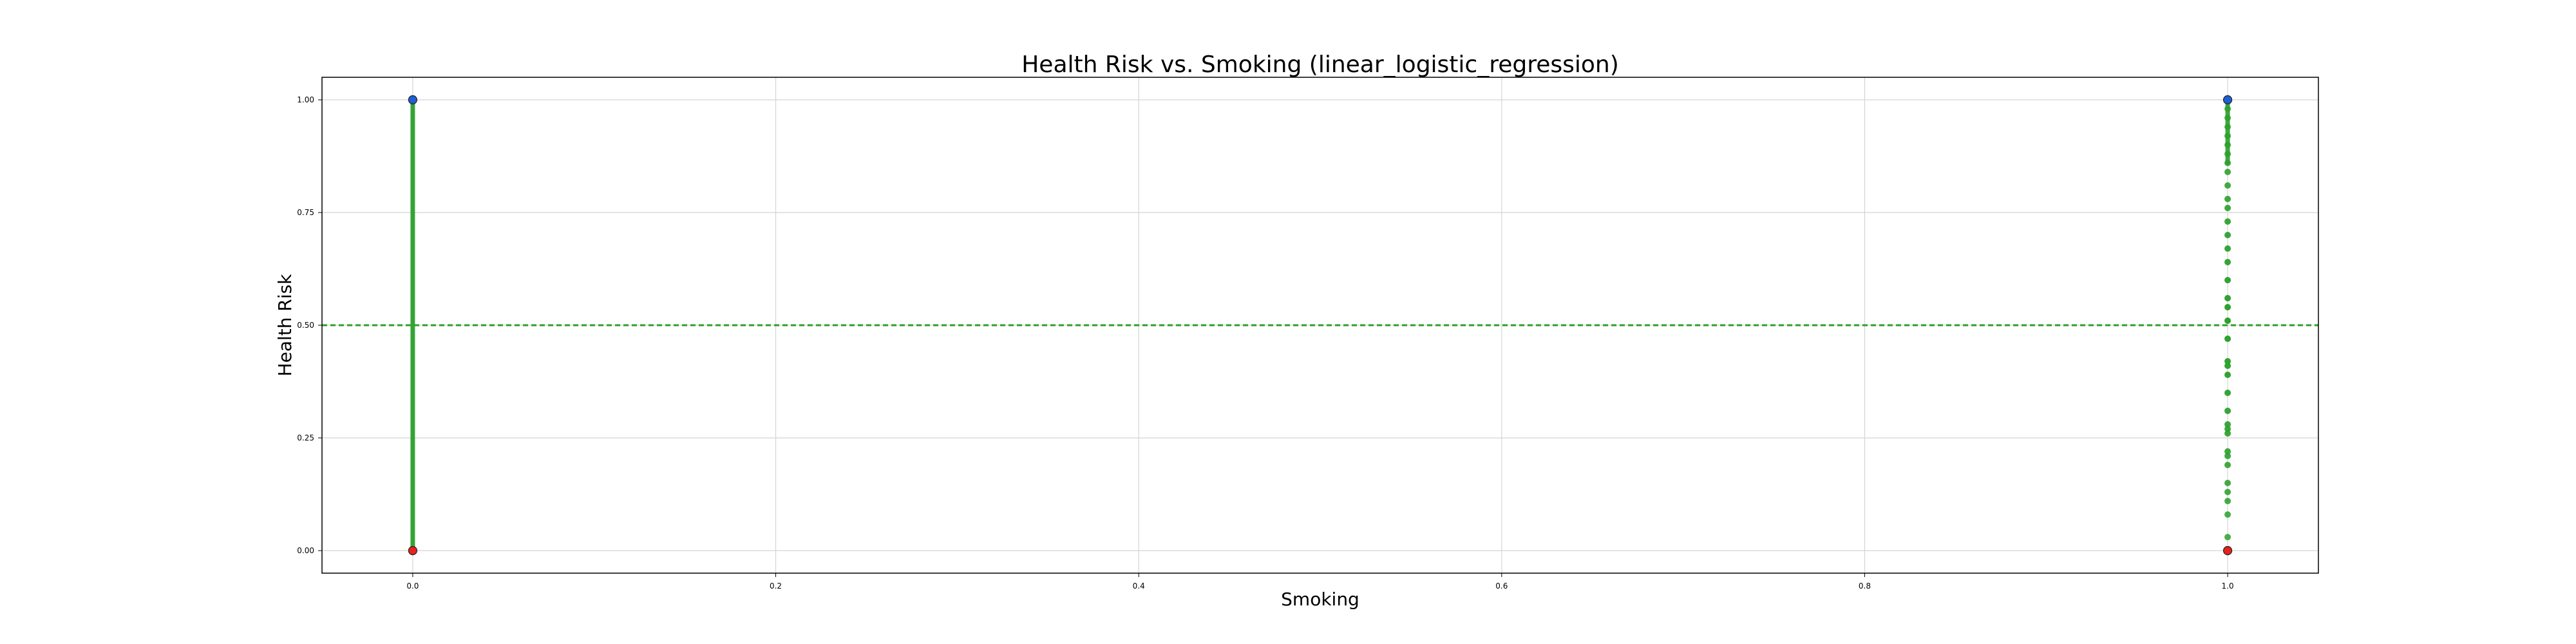 This screenshot has height=644, width=2576. Describe the element at coordinates (2228, 587) in the screenshot. I see `x-tick-label: 1.0` at that location.